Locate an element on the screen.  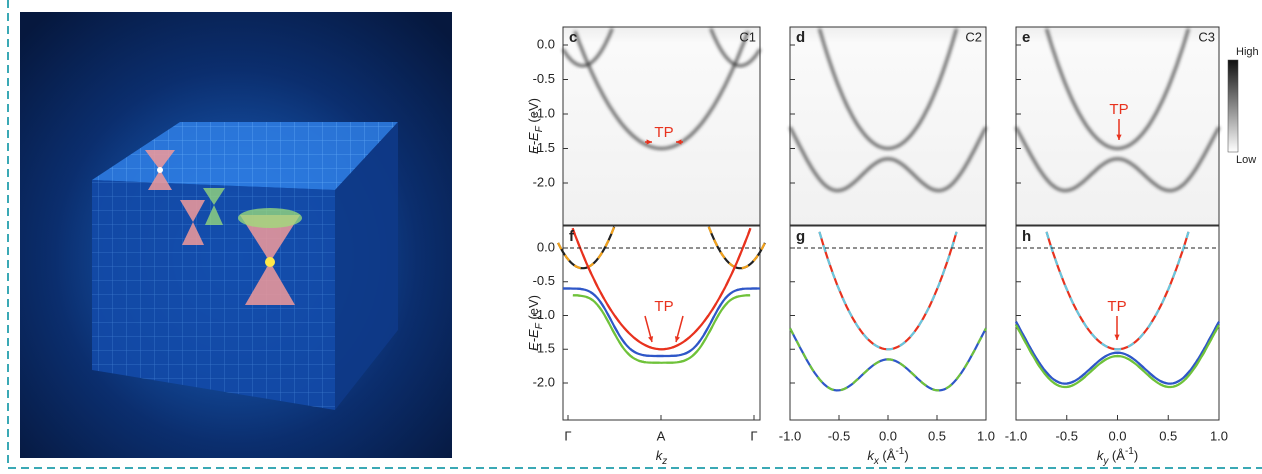
panel-letter: f is located at coordinates (572, 236).